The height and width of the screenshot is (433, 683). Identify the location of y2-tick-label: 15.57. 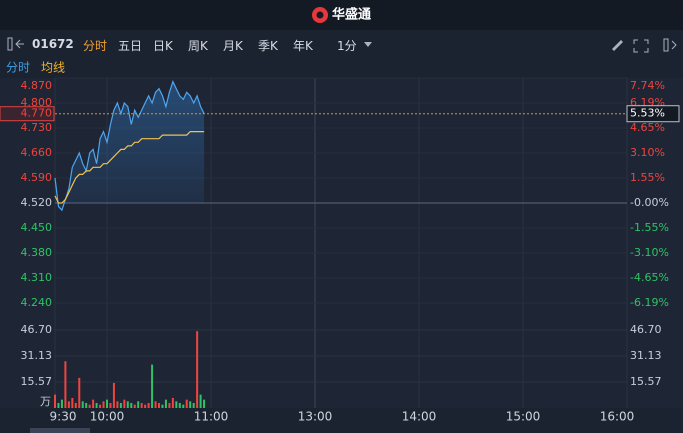
(646, 381).